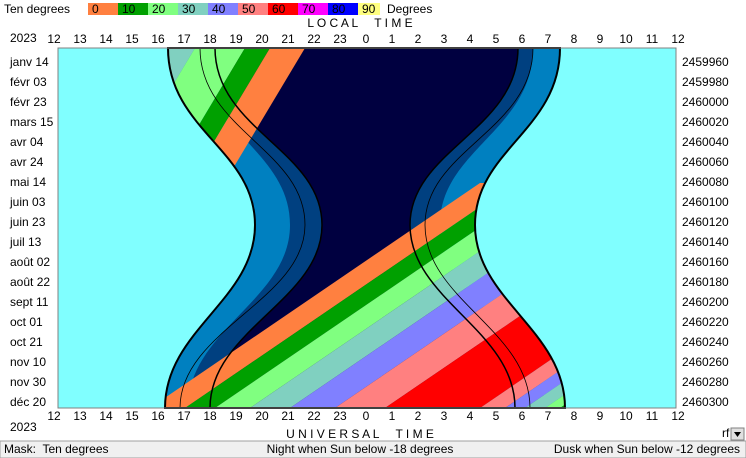  What do you see at coordinates (28, 382) in the screenshot?
I see `date-label: nov 30` at bounding box center [28, 382].